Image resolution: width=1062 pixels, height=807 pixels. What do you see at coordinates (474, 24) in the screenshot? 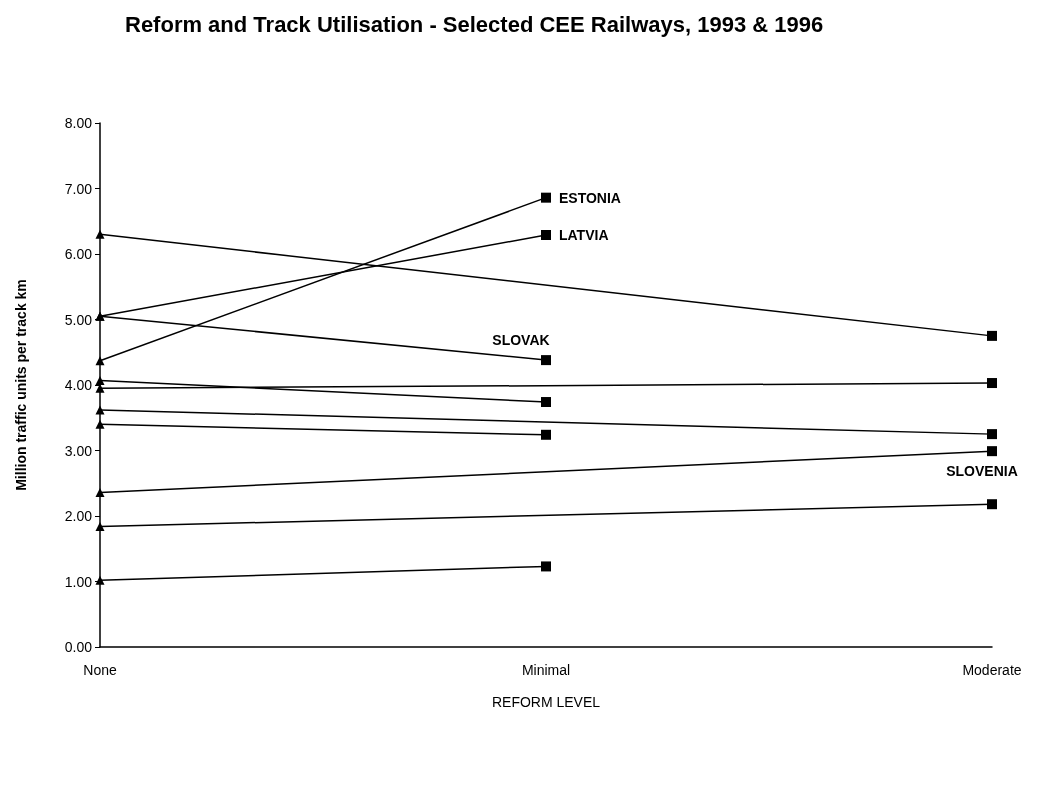
I see `chart-title: Reform and Track Utilisation - Selected CEE Railways, 1993 & 1996` at bounding box center [474, 24].